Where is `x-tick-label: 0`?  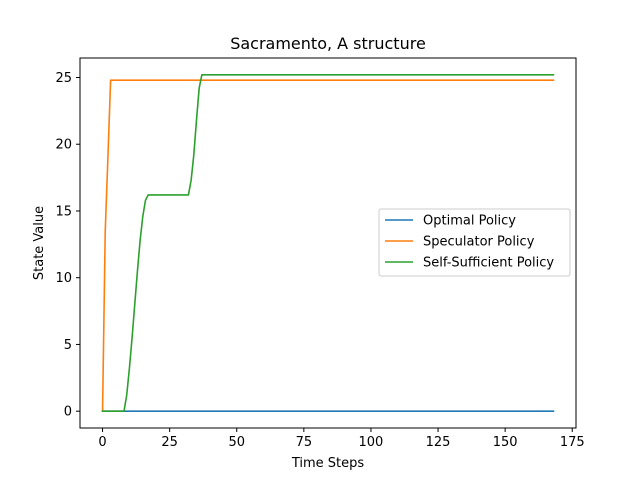
x-tick-label: 0 is located at coordinates (102, 442).